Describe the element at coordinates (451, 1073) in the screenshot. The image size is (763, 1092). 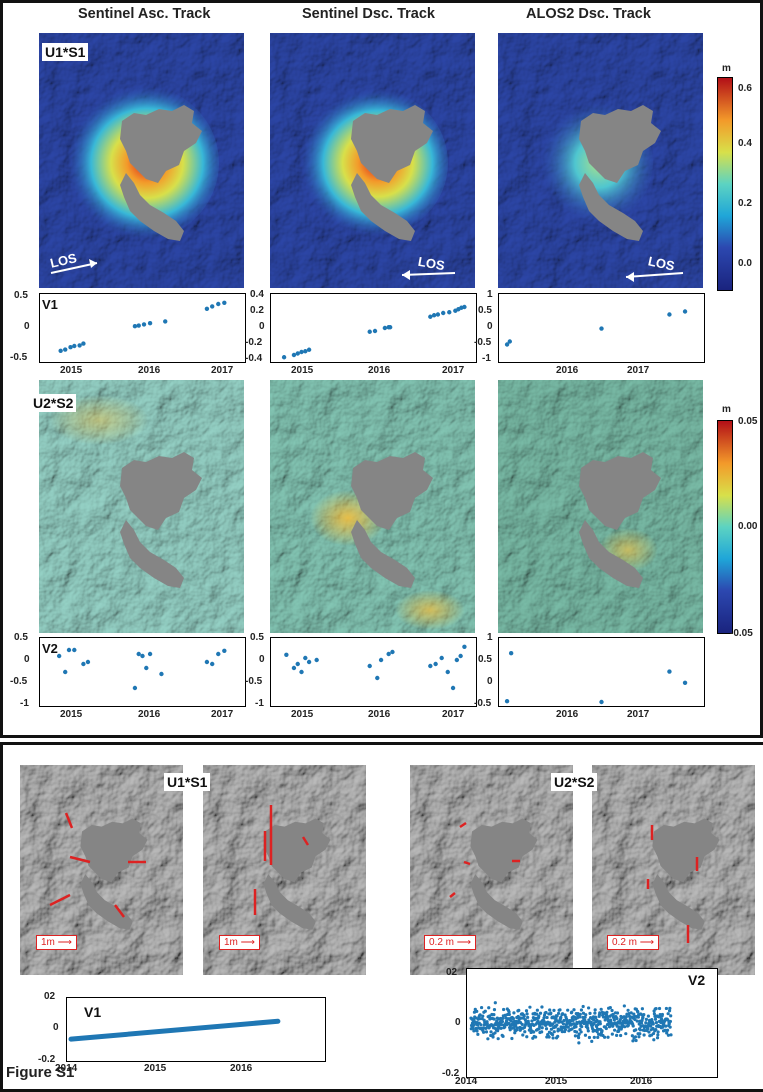
I see `y-tick: -0.2` at that location.